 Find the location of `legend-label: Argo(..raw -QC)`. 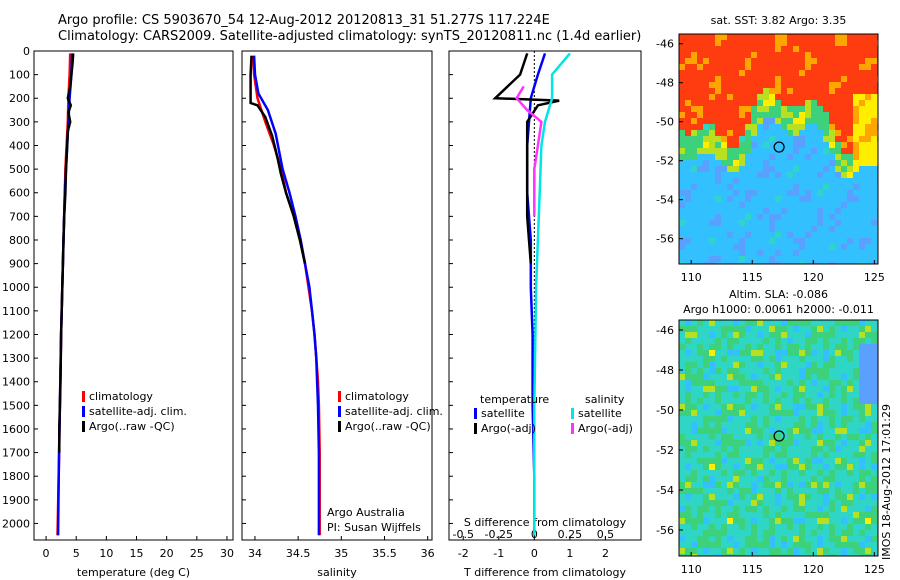

legend-label: Argo(..raw -QC) is located at coordinates (388, 426).